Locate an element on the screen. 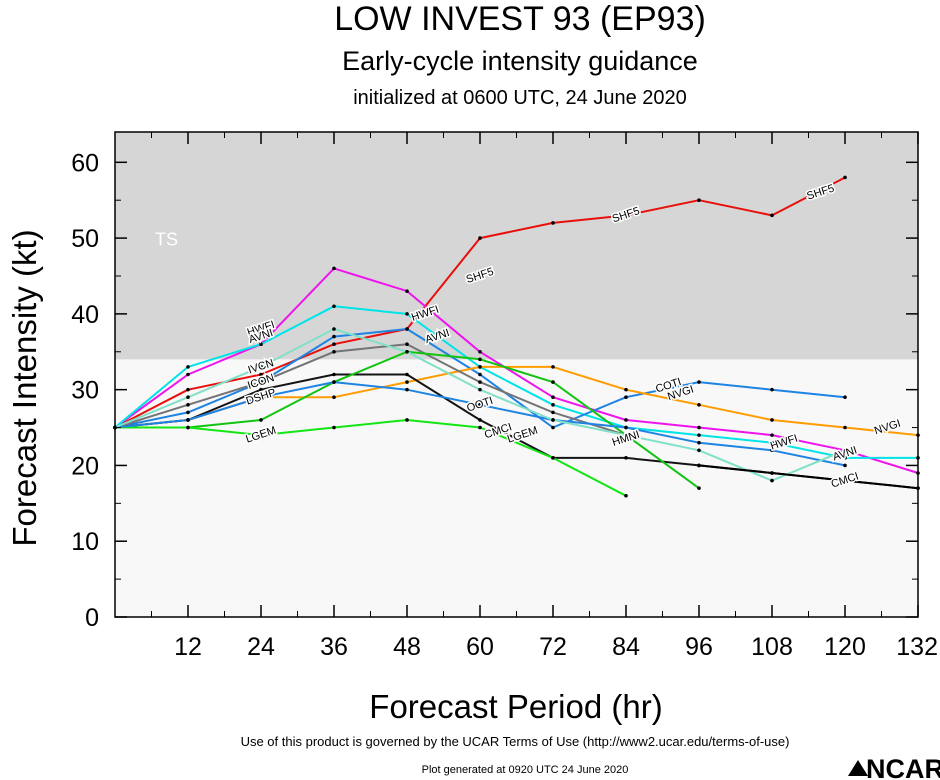 This screenshot has width=940, height=780. x-tick-label: 84 is located at coordinates (626, 647).